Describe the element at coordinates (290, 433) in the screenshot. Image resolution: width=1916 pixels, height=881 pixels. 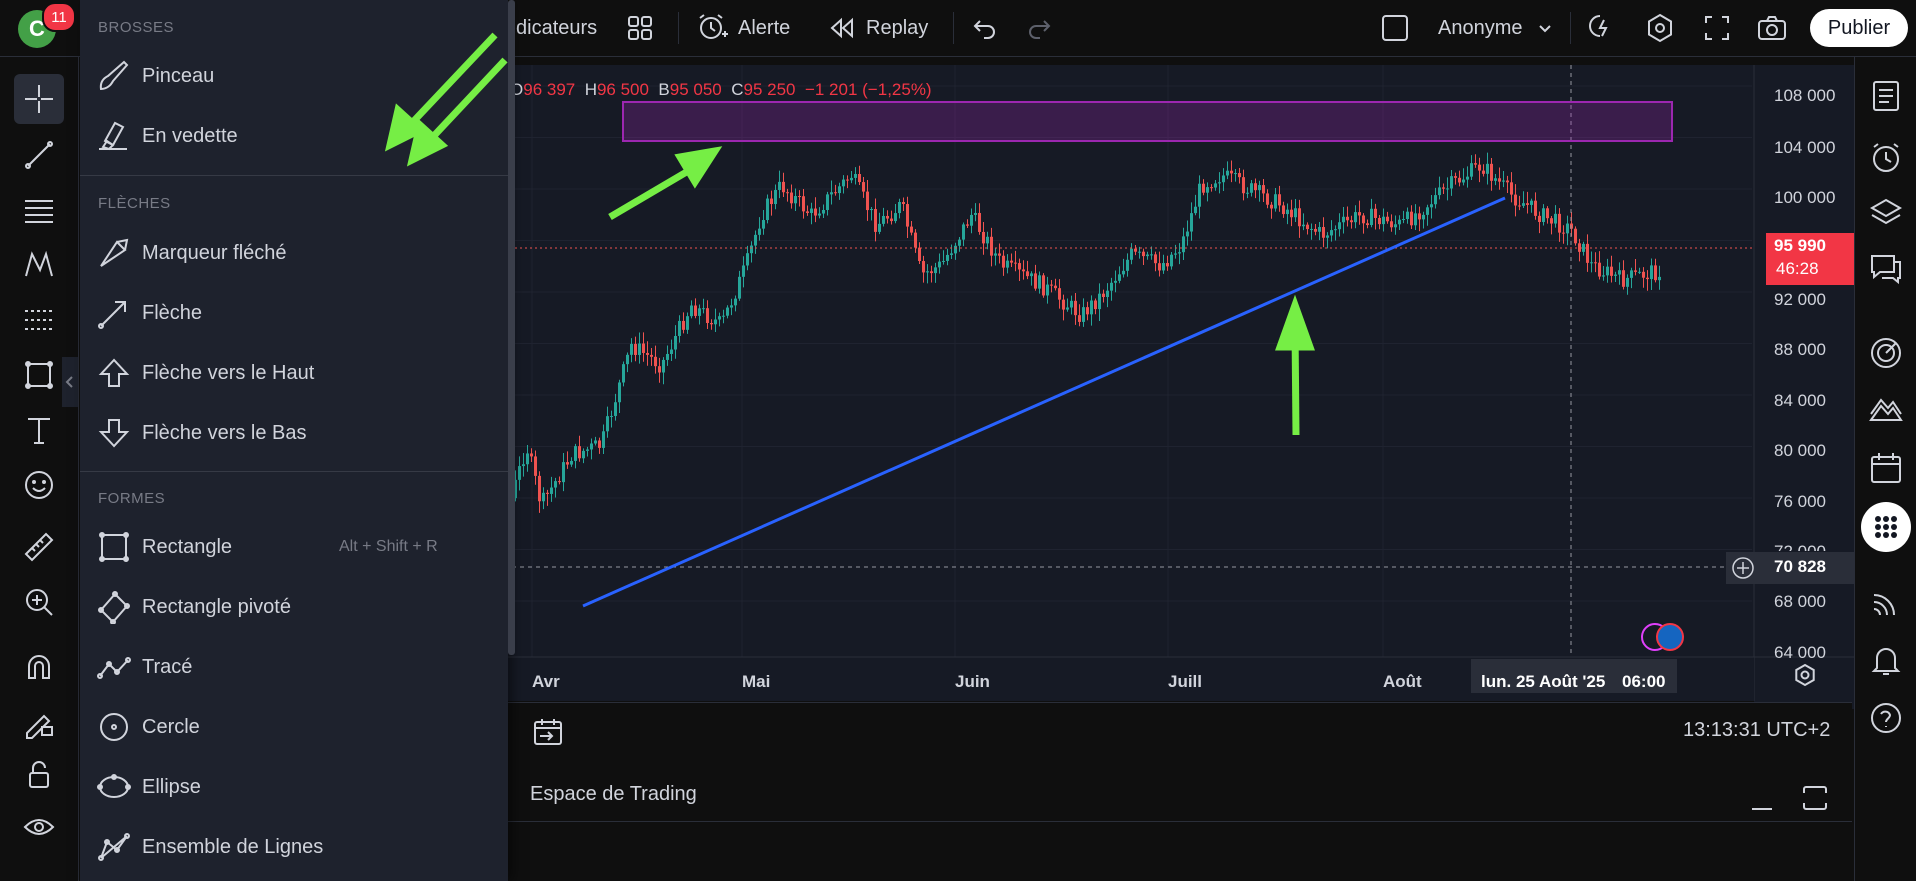
I see `menu-item-arrow-down: Flèche vers le Bas` at that location.